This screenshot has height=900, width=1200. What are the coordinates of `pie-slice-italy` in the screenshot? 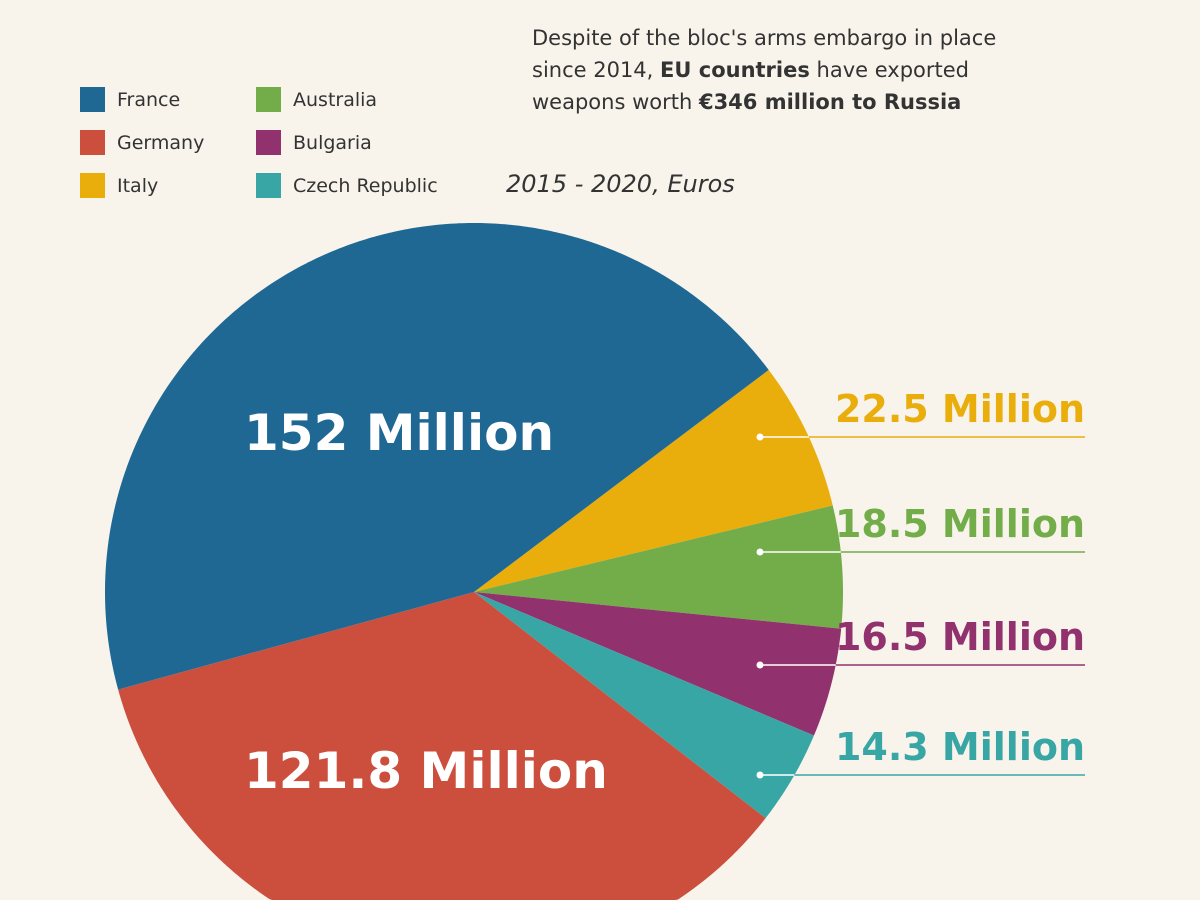 It's located at (653, 480).